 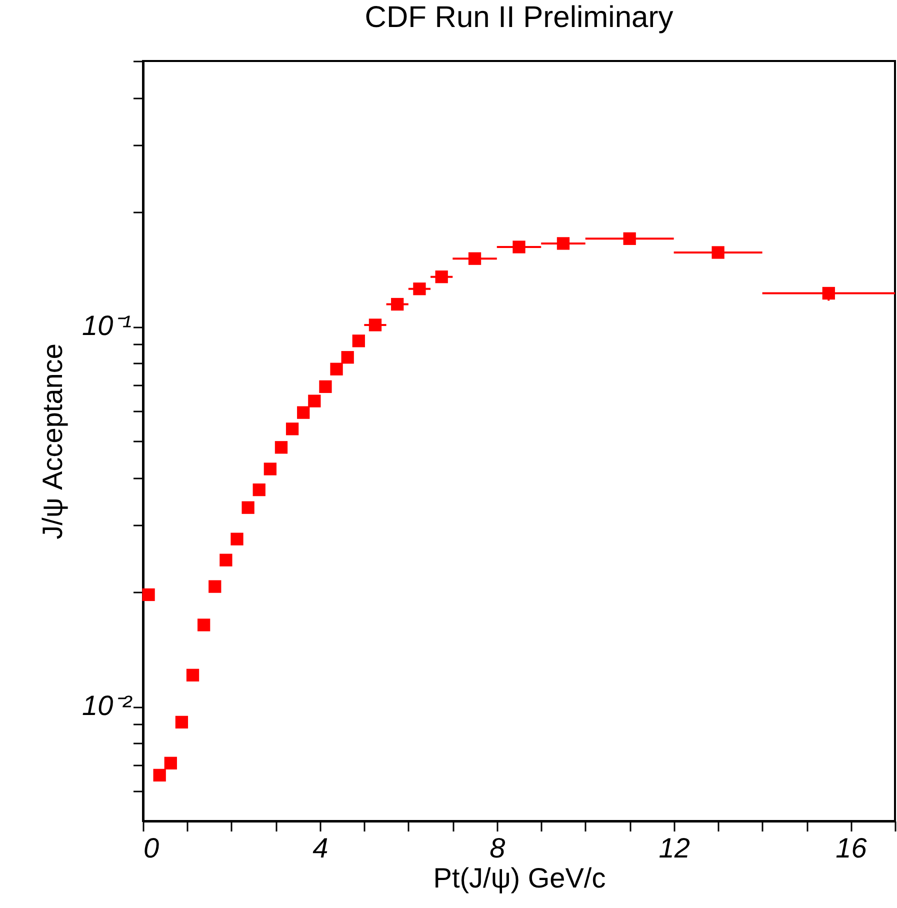 I want to click on y-tick-label: 10⁻¹, so click(x=107, y=326).